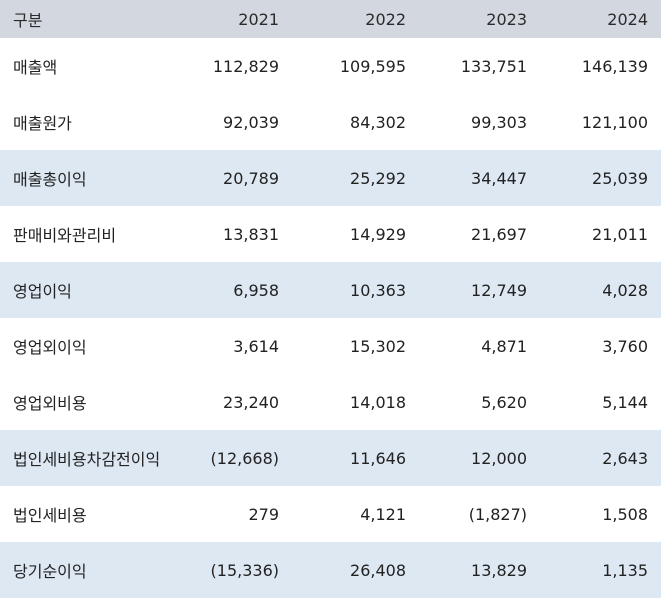 This screenshot has height=600, width=661. What do you see at coordinates (50, 179) in the screenshot?
I see `row-label: 매출총이익` at bounding box center [50, 179].